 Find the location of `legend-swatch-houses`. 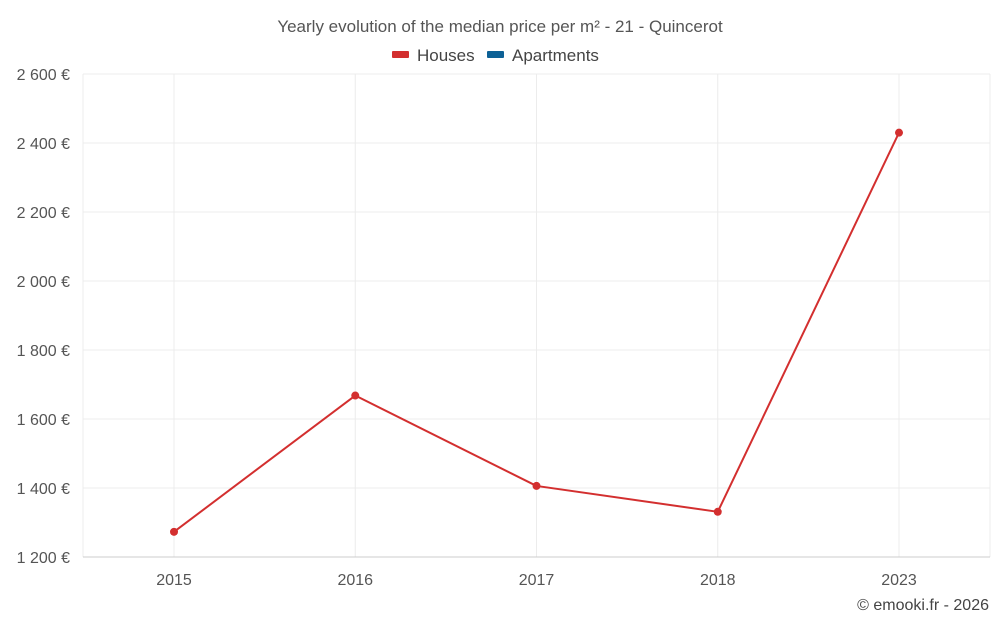

legend-swatch-houses is located at coordinates (400, 54).